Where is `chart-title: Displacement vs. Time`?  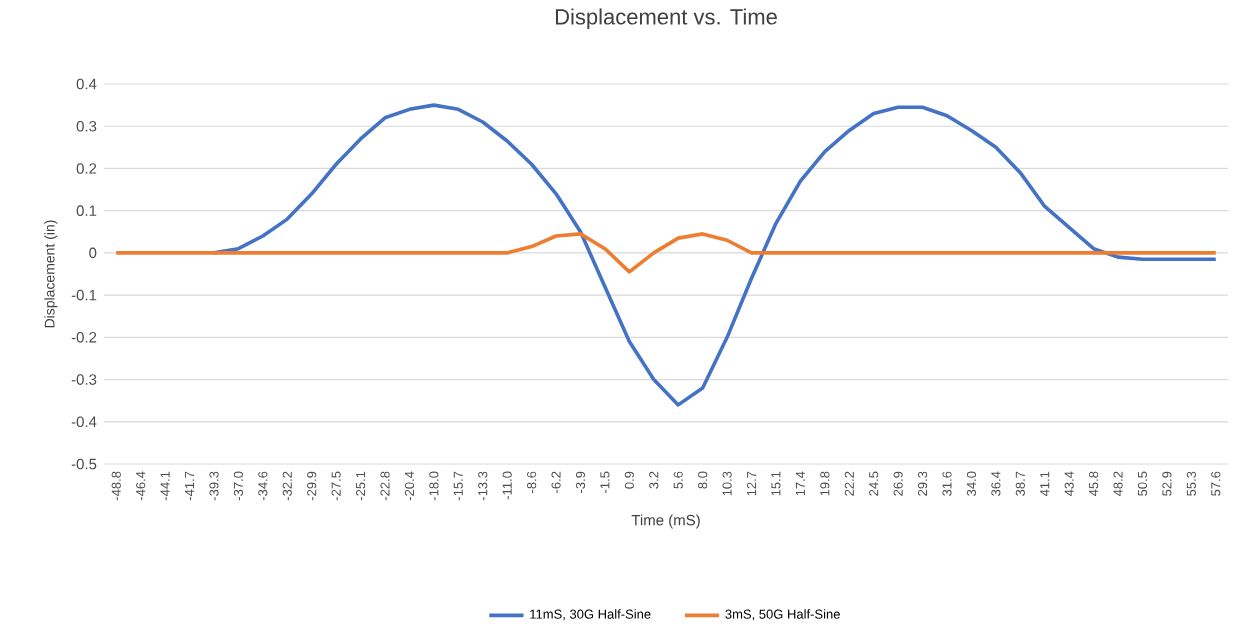
chart-title: Displacement vs. Time is located at coordinates (666, 18).